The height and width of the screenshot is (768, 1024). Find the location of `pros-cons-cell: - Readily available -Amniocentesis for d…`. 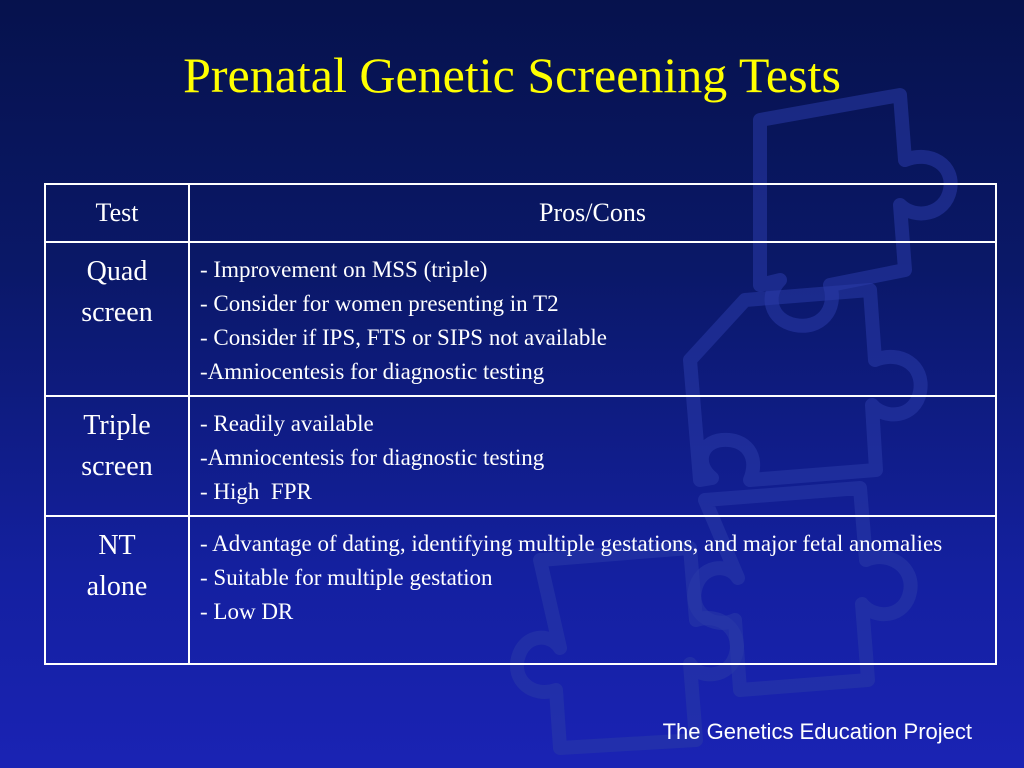

pros-cons-cell: - Readily available -Amniocentesis for d… is located at coordinates (592, 456).